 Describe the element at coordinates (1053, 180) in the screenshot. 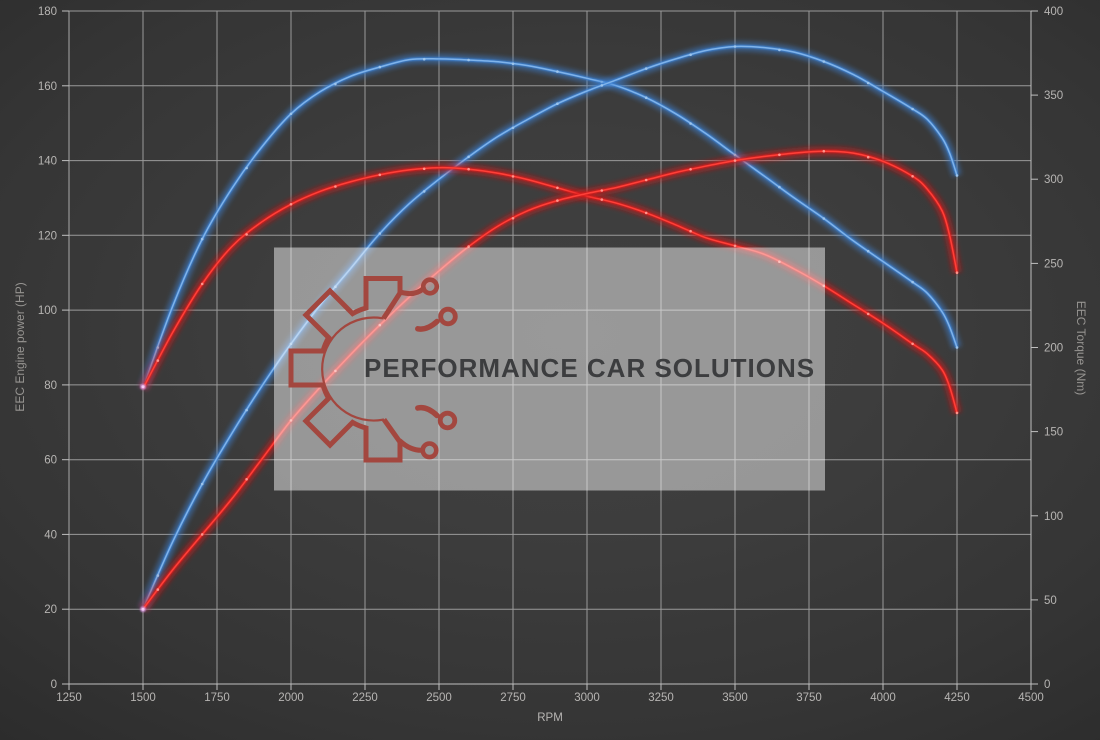

I see `svg-text: 300` at that location.